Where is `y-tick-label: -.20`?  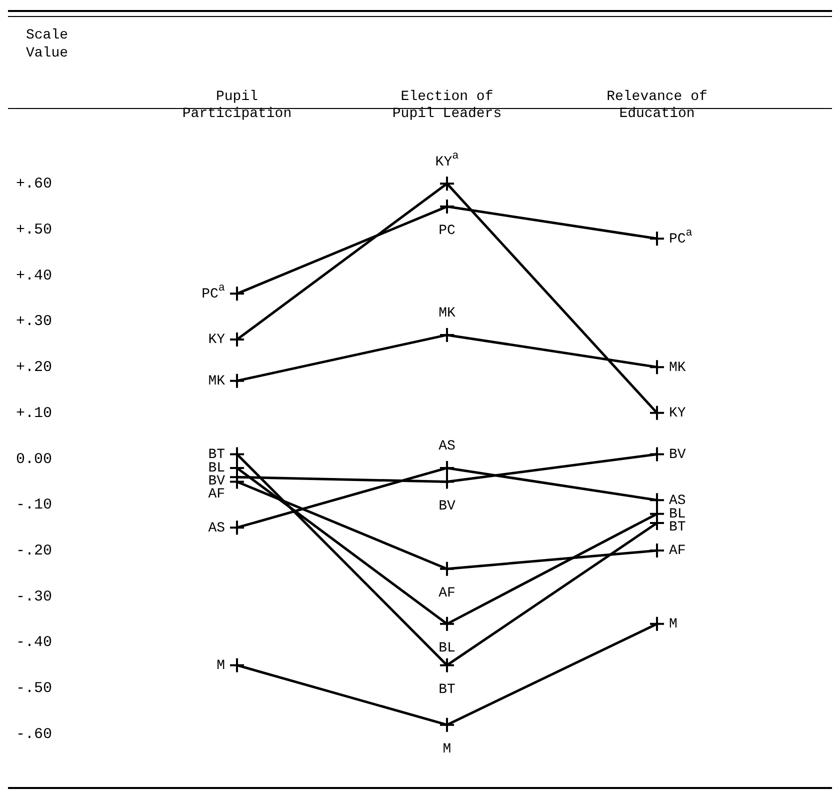
y-tick-label: -.20 is located at coordinates (34, 551).